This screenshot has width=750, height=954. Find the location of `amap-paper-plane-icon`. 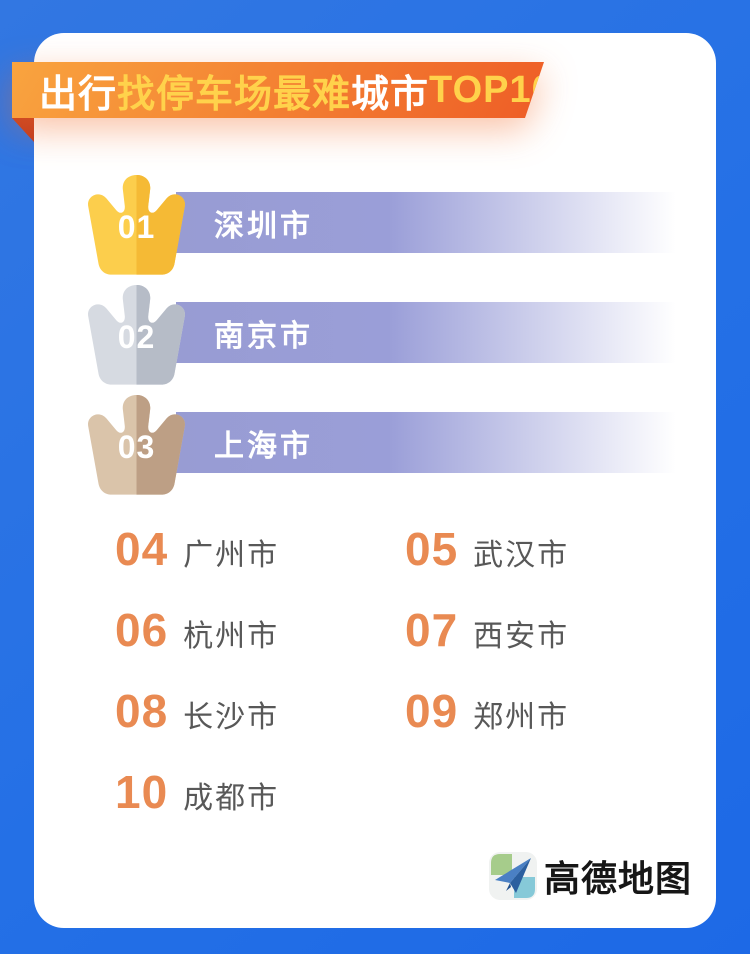

amap-paper-plane-icon is located at coordinates (513, 876).